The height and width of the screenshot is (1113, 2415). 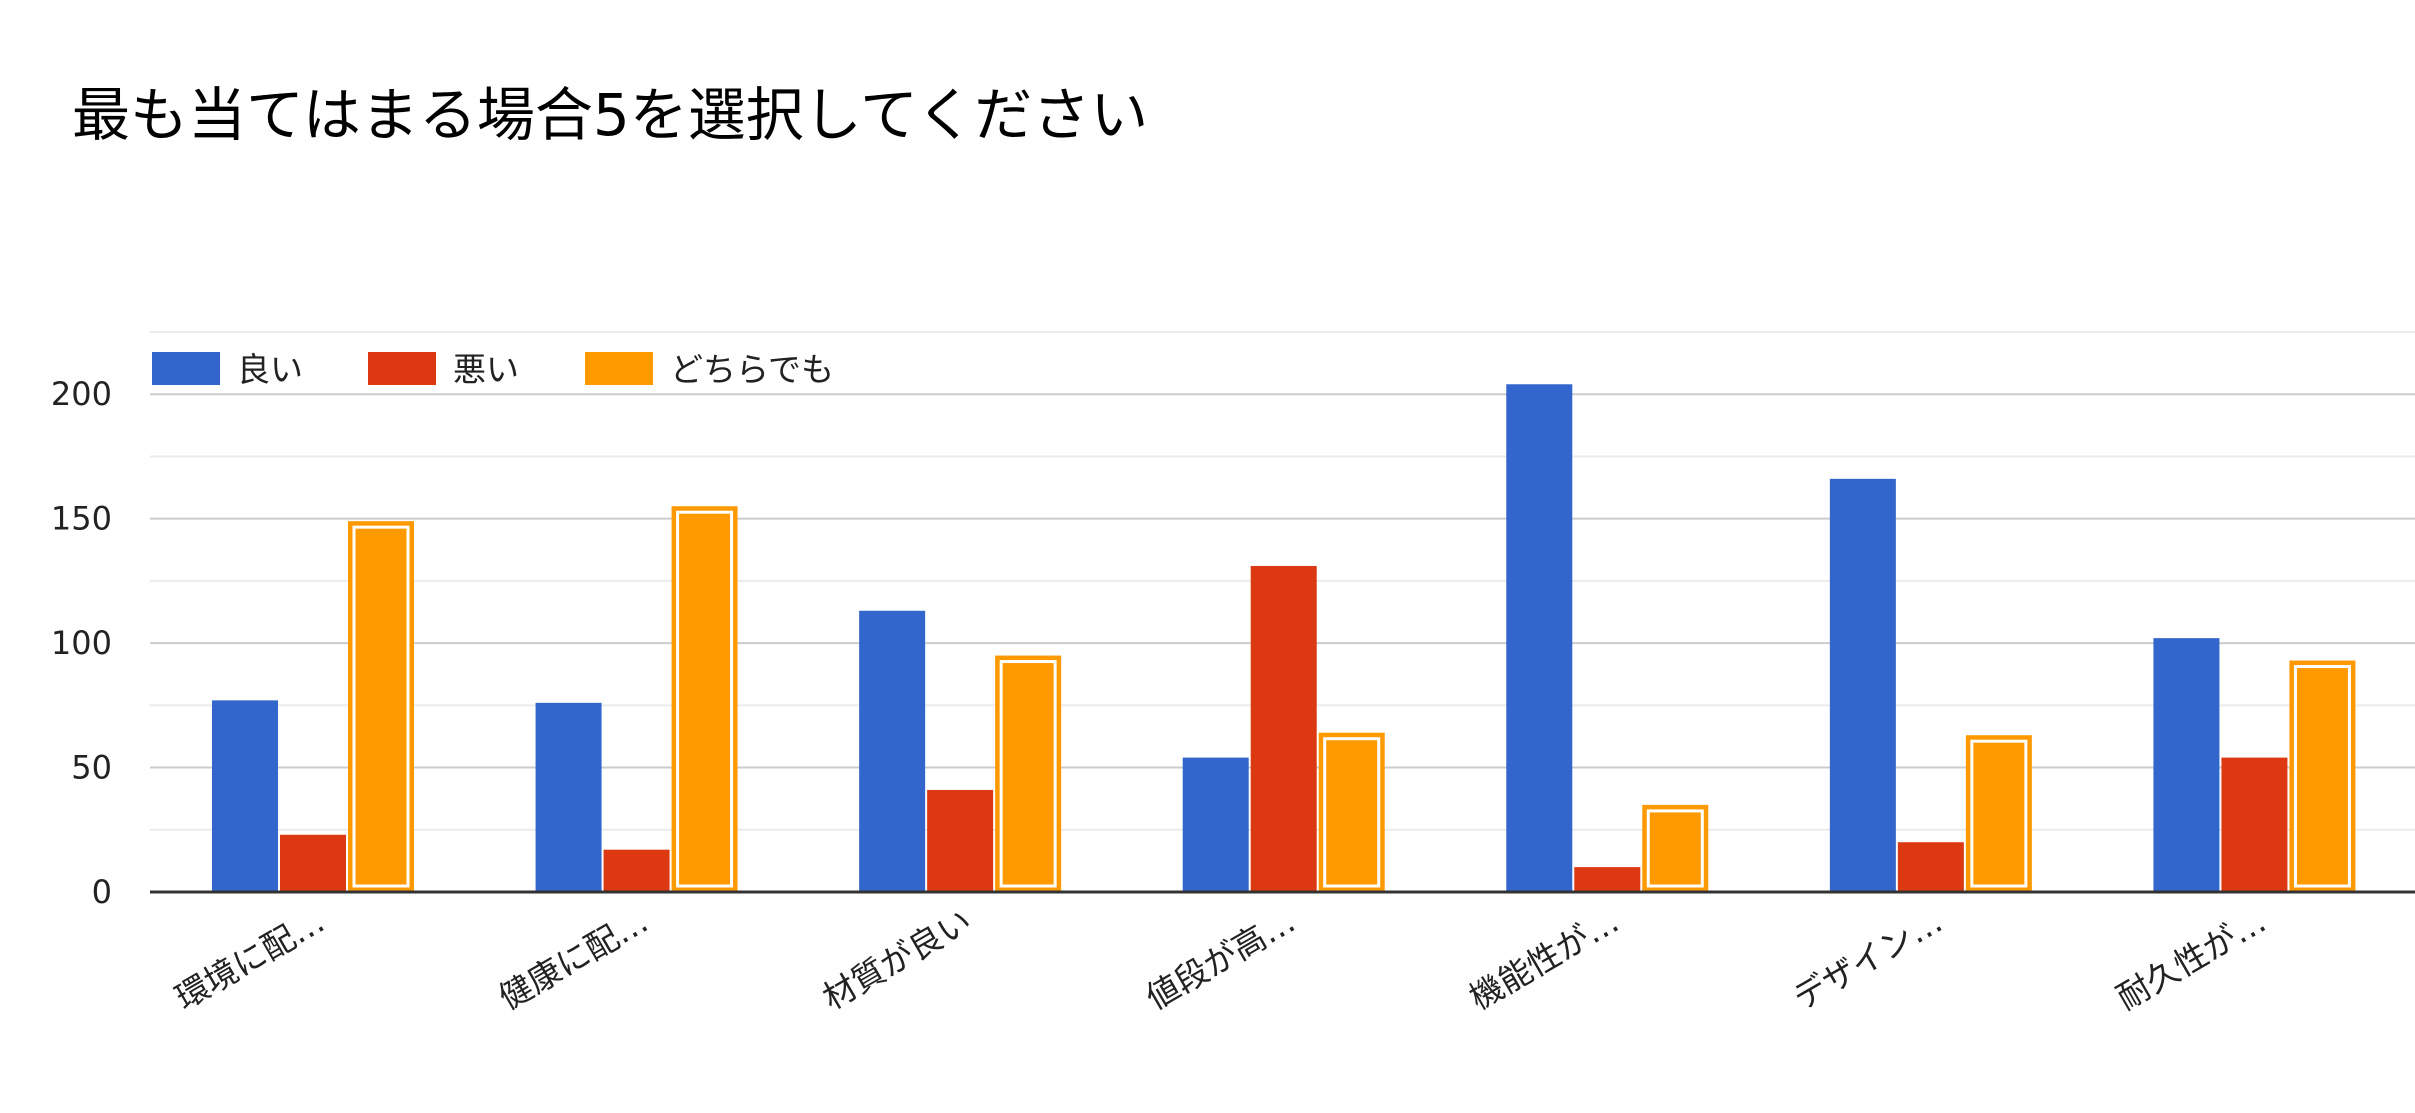 What do you see at coordinates (81, 643) in the screenshot?
I see `y-tick-label: 100` at bounding box center [81, 643].